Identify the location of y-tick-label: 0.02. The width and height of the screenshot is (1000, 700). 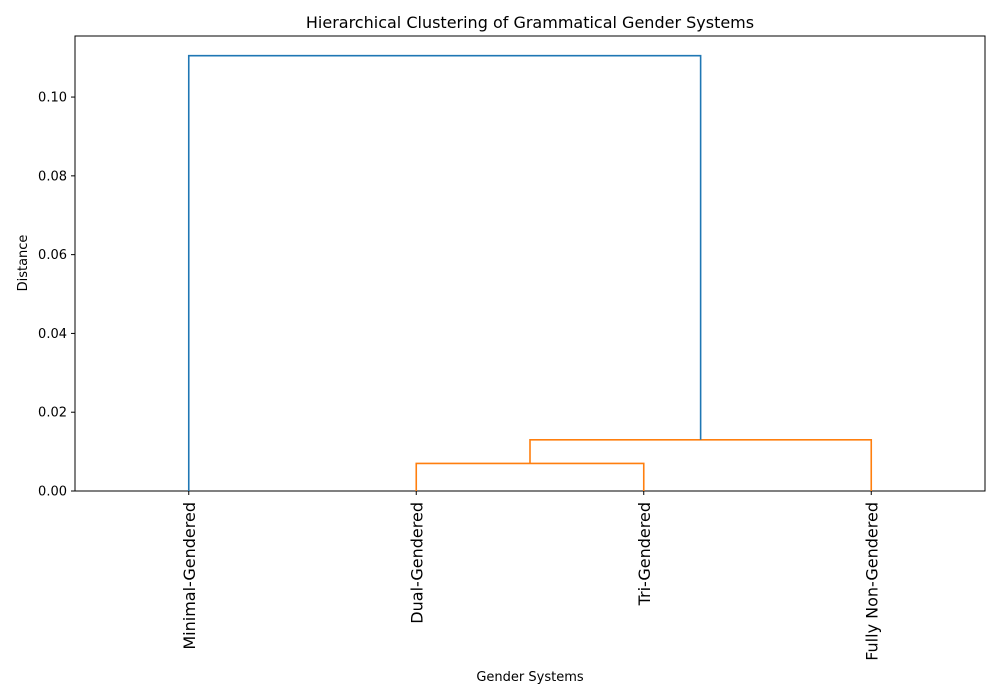
(52, 413).